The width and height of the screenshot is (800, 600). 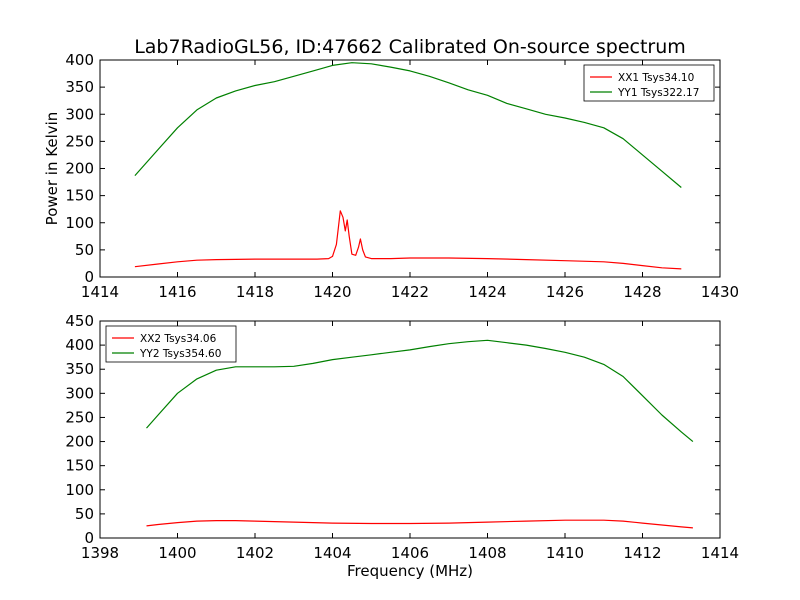 What do you see at coordinates (79, 114) in the screenshot?
I see `chart1-y-tick-label: 300` at bounding box center [79, 114].